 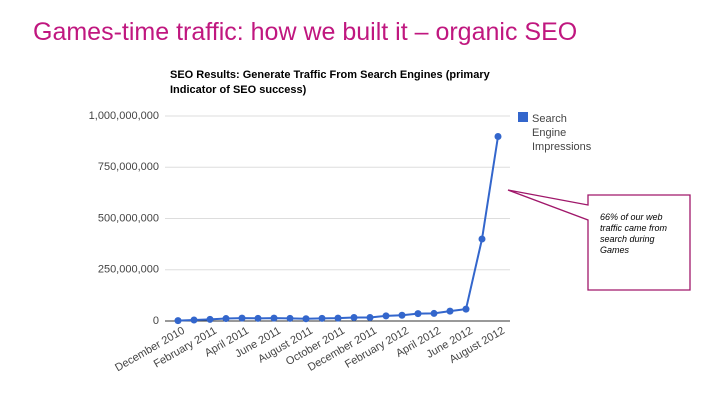 What do you see at coordinates (523, 117) in the screenshot?
I see `legend-swatch` at bounding box center [523, 117].